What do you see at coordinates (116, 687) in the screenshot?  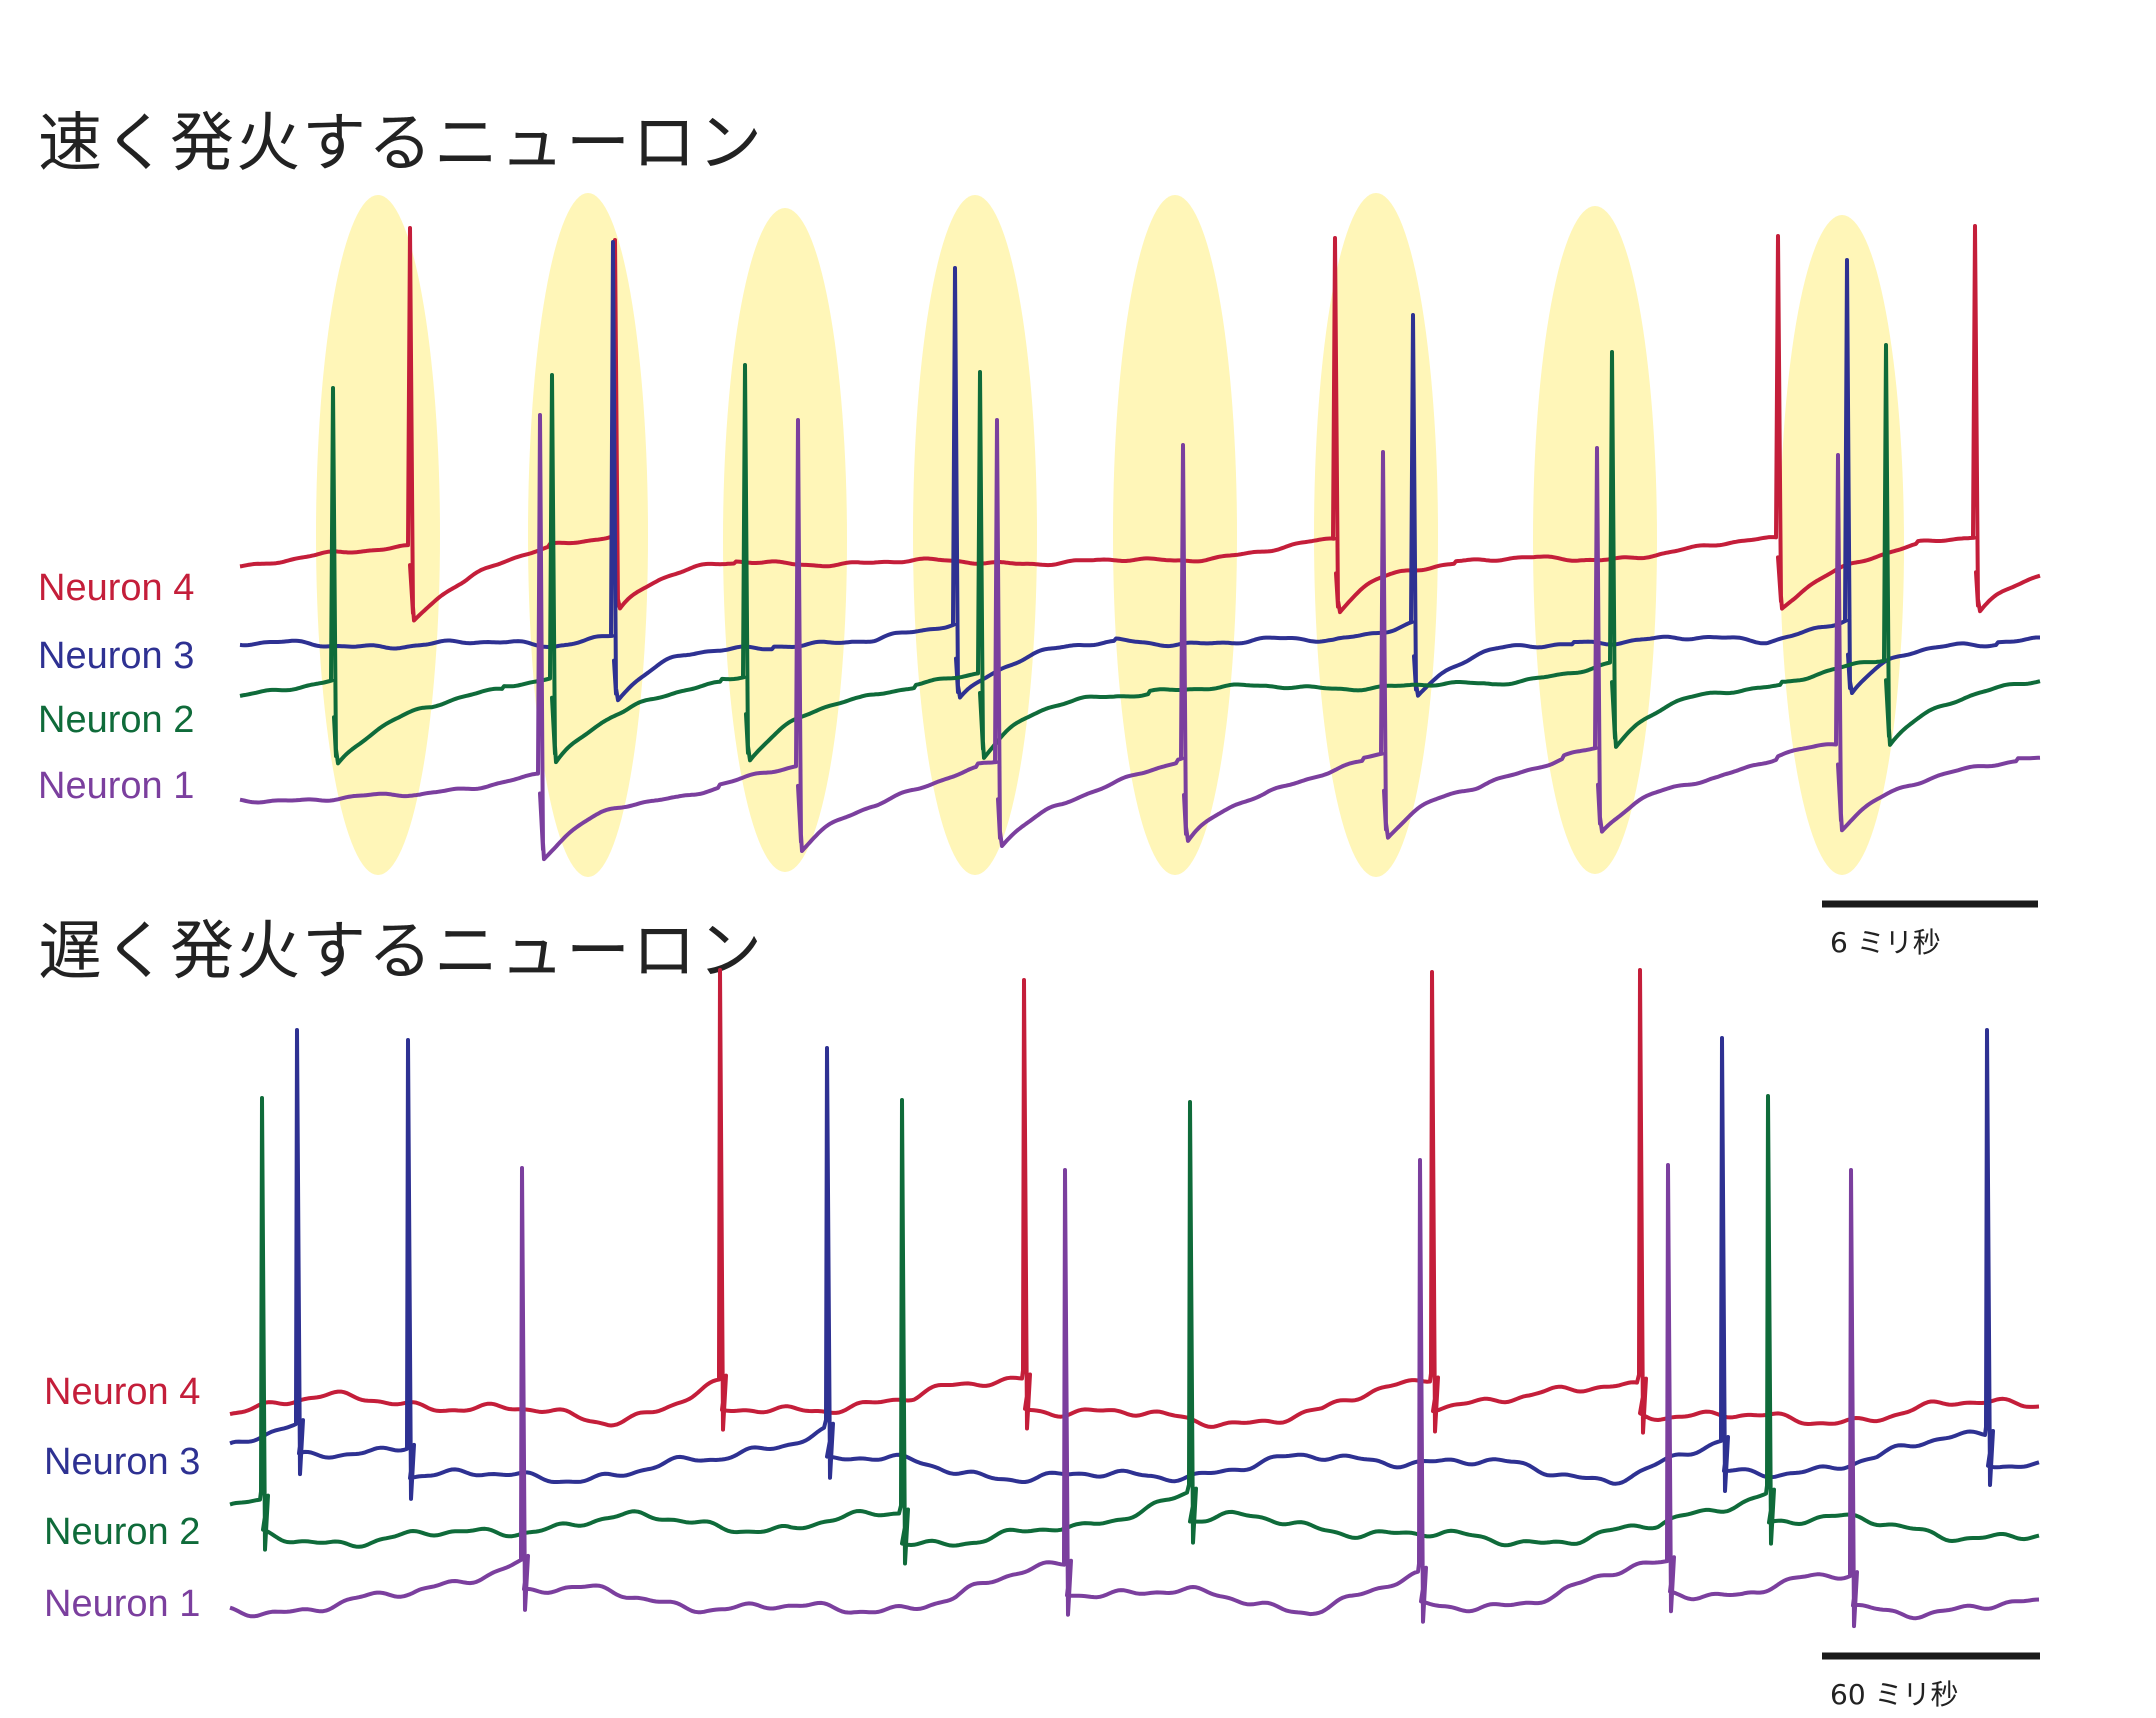 I see `fast-panel-labels: Neuron 4 Neuron 3 Neuron 2 Neuron 1` at bounding box center [116, 687].